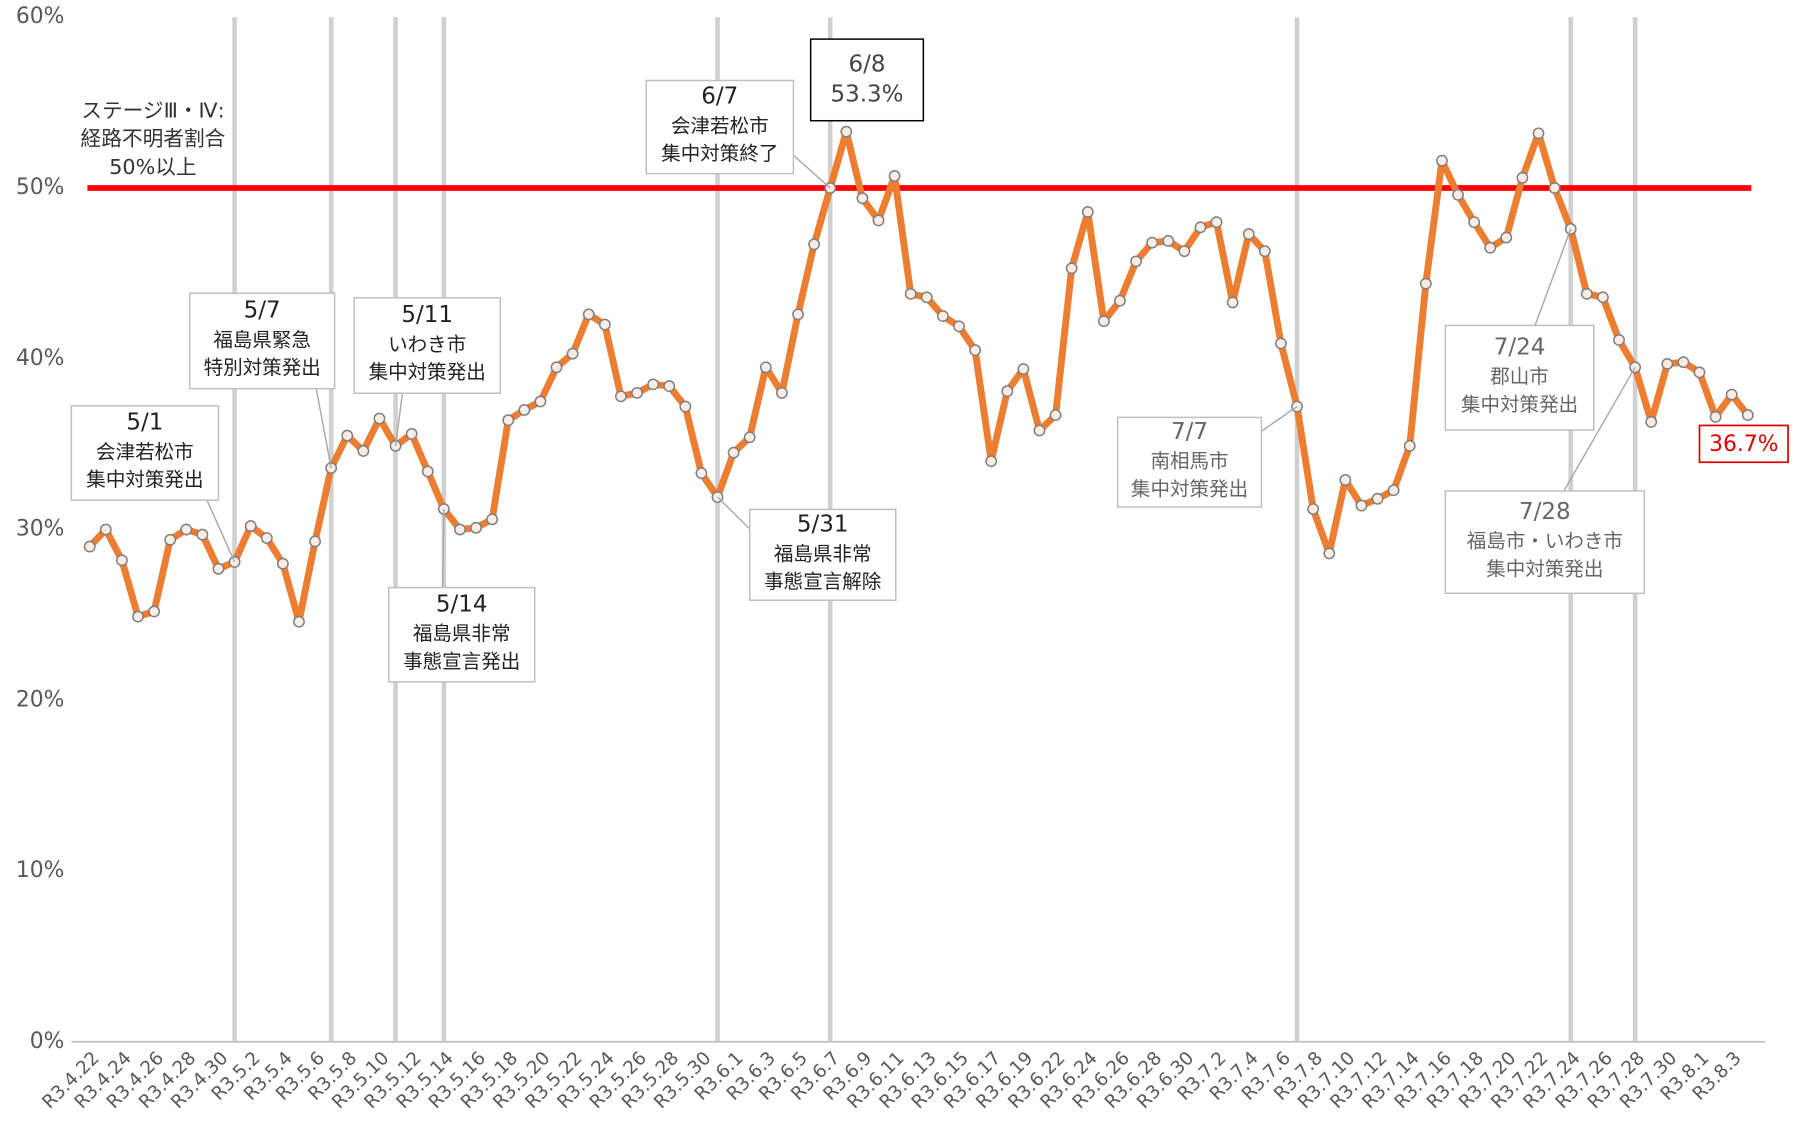 Image resolution: width=1803 pixels, height=1131 pixels. I want to click on callout-text: 福島市・いわき市, so click(1545, 541).